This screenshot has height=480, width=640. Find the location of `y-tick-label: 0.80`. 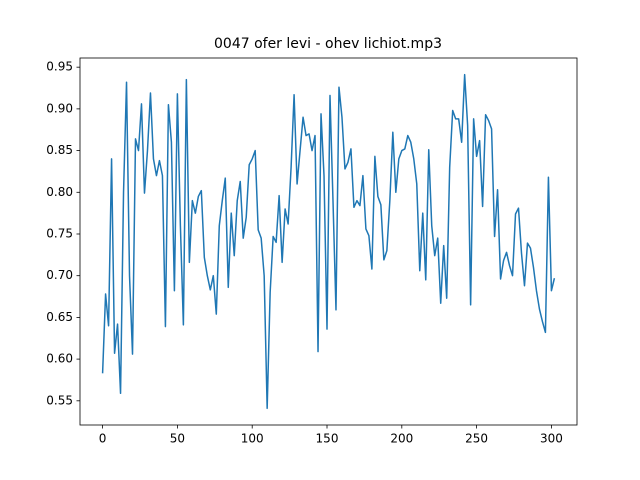

y-tick-label: 0.80 is located at coordinates (59, 192).